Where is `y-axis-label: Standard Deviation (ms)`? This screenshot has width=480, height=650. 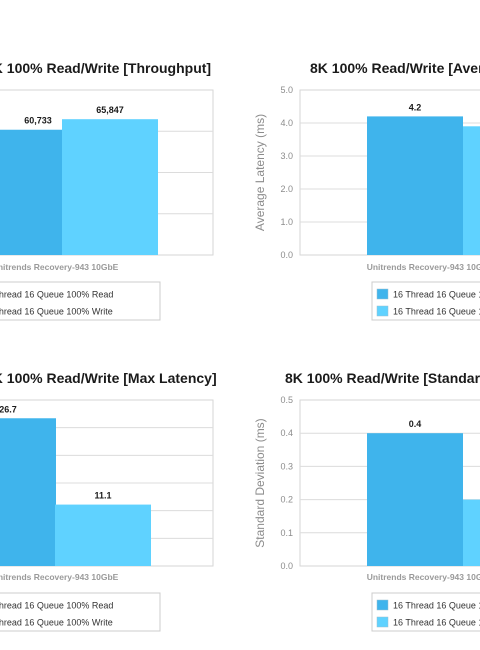 y-axis-label: Standard Deviation (ms) is located at coordinates (260, 482).